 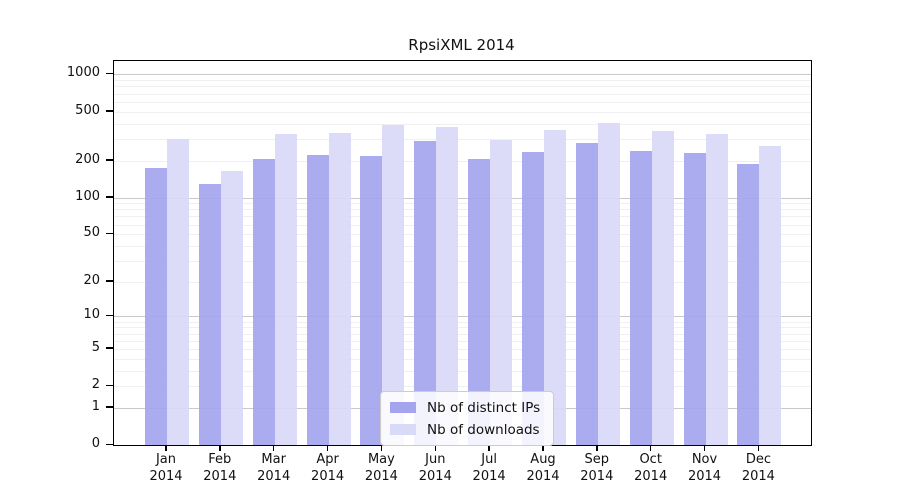 What do you see at coordinates (273, 459) in the screenshot?
I see `x-label-month: Mar` at bounding box center [273, 459].